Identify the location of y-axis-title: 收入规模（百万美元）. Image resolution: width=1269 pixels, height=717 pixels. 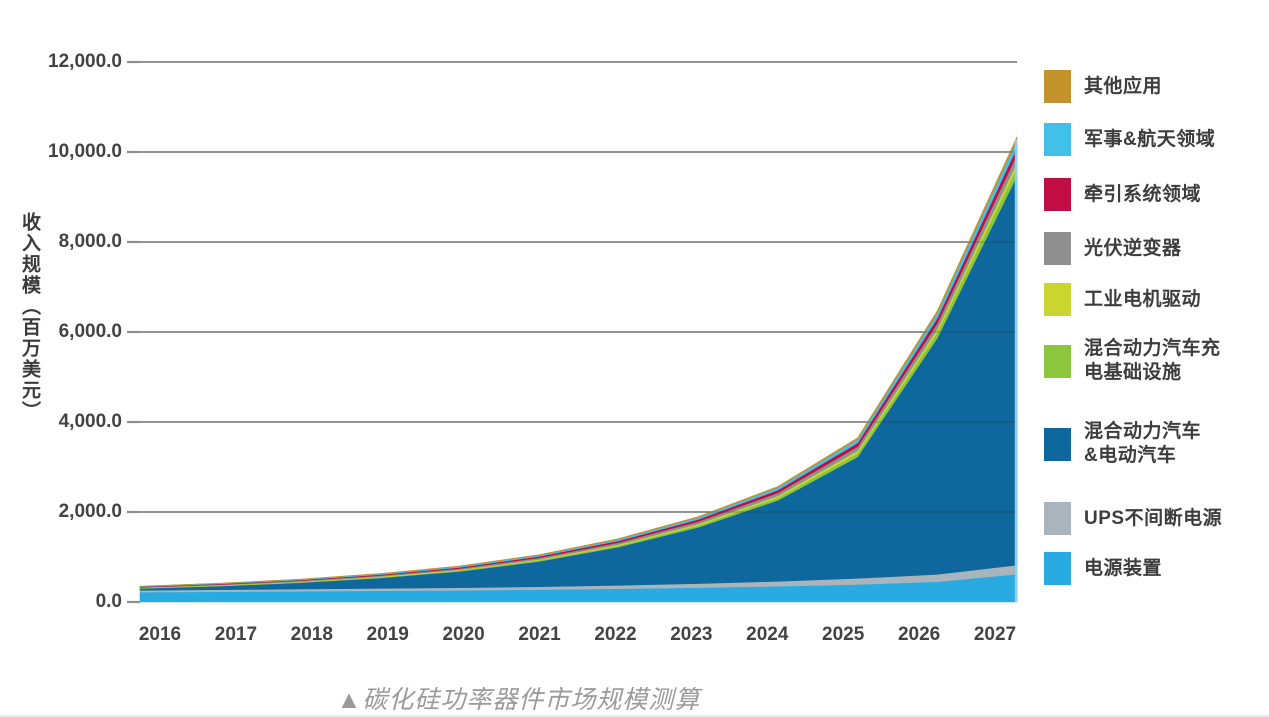
(29, 317).